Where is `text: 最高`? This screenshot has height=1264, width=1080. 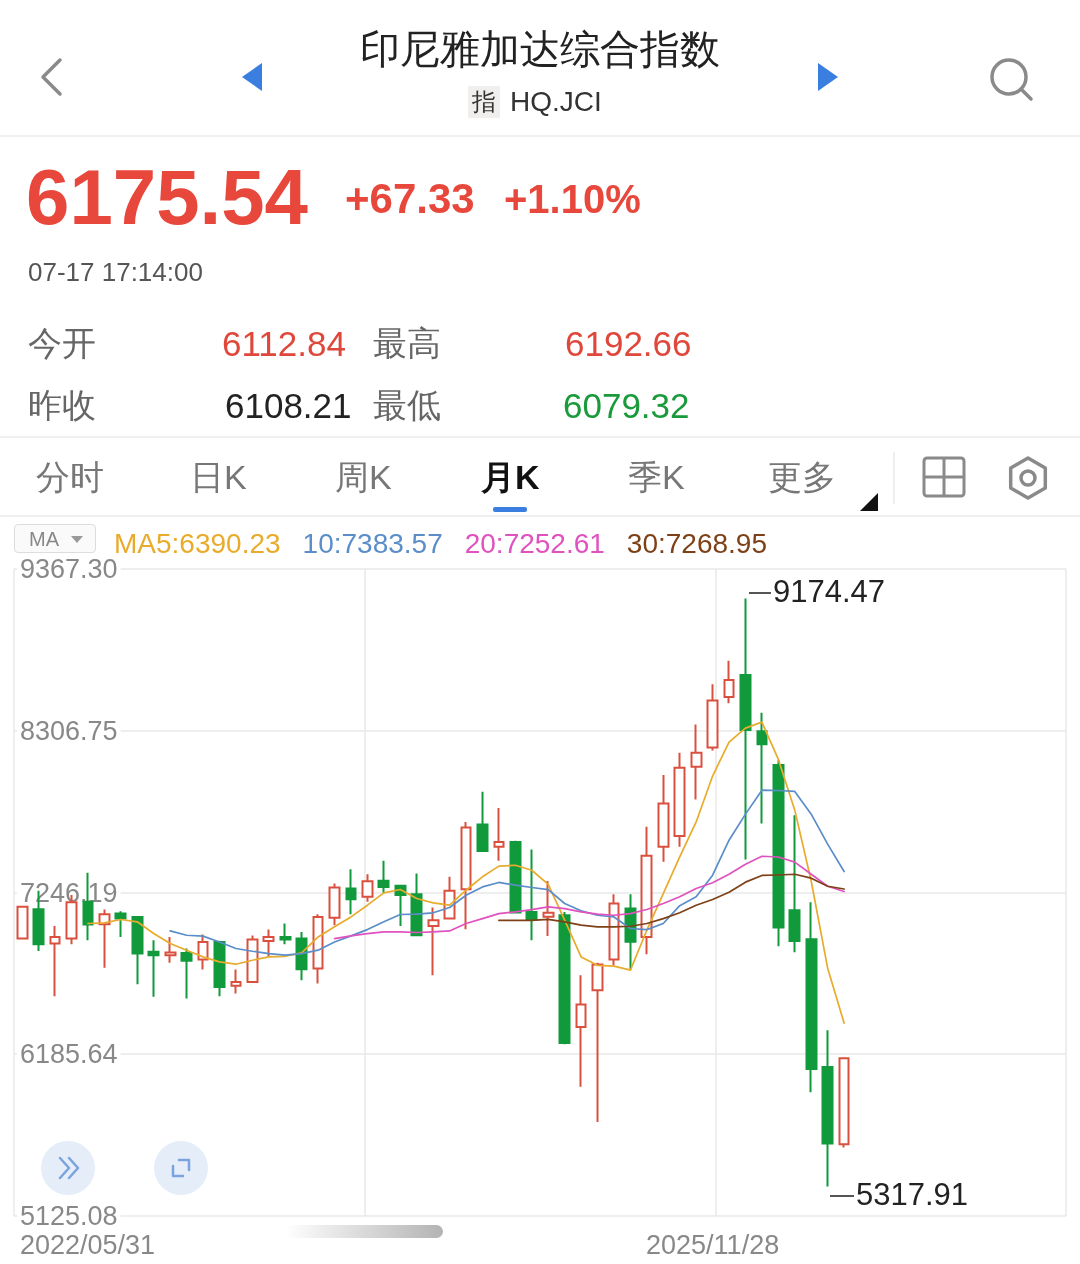 text: 最高 is located at coordinates (407, 343).